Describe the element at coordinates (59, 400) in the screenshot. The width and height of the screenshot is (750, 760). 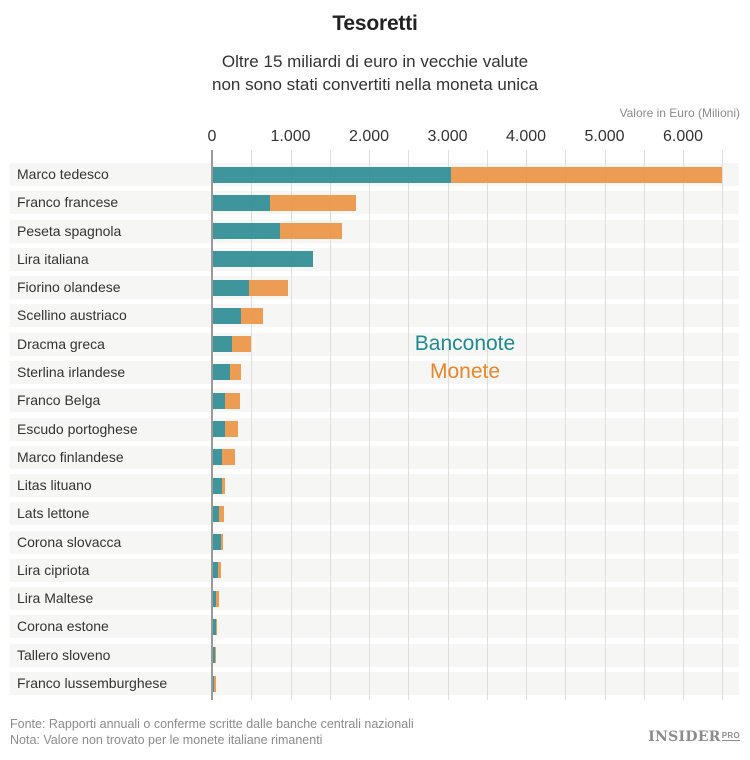
I see `category-label: Franco Belga` at that location.